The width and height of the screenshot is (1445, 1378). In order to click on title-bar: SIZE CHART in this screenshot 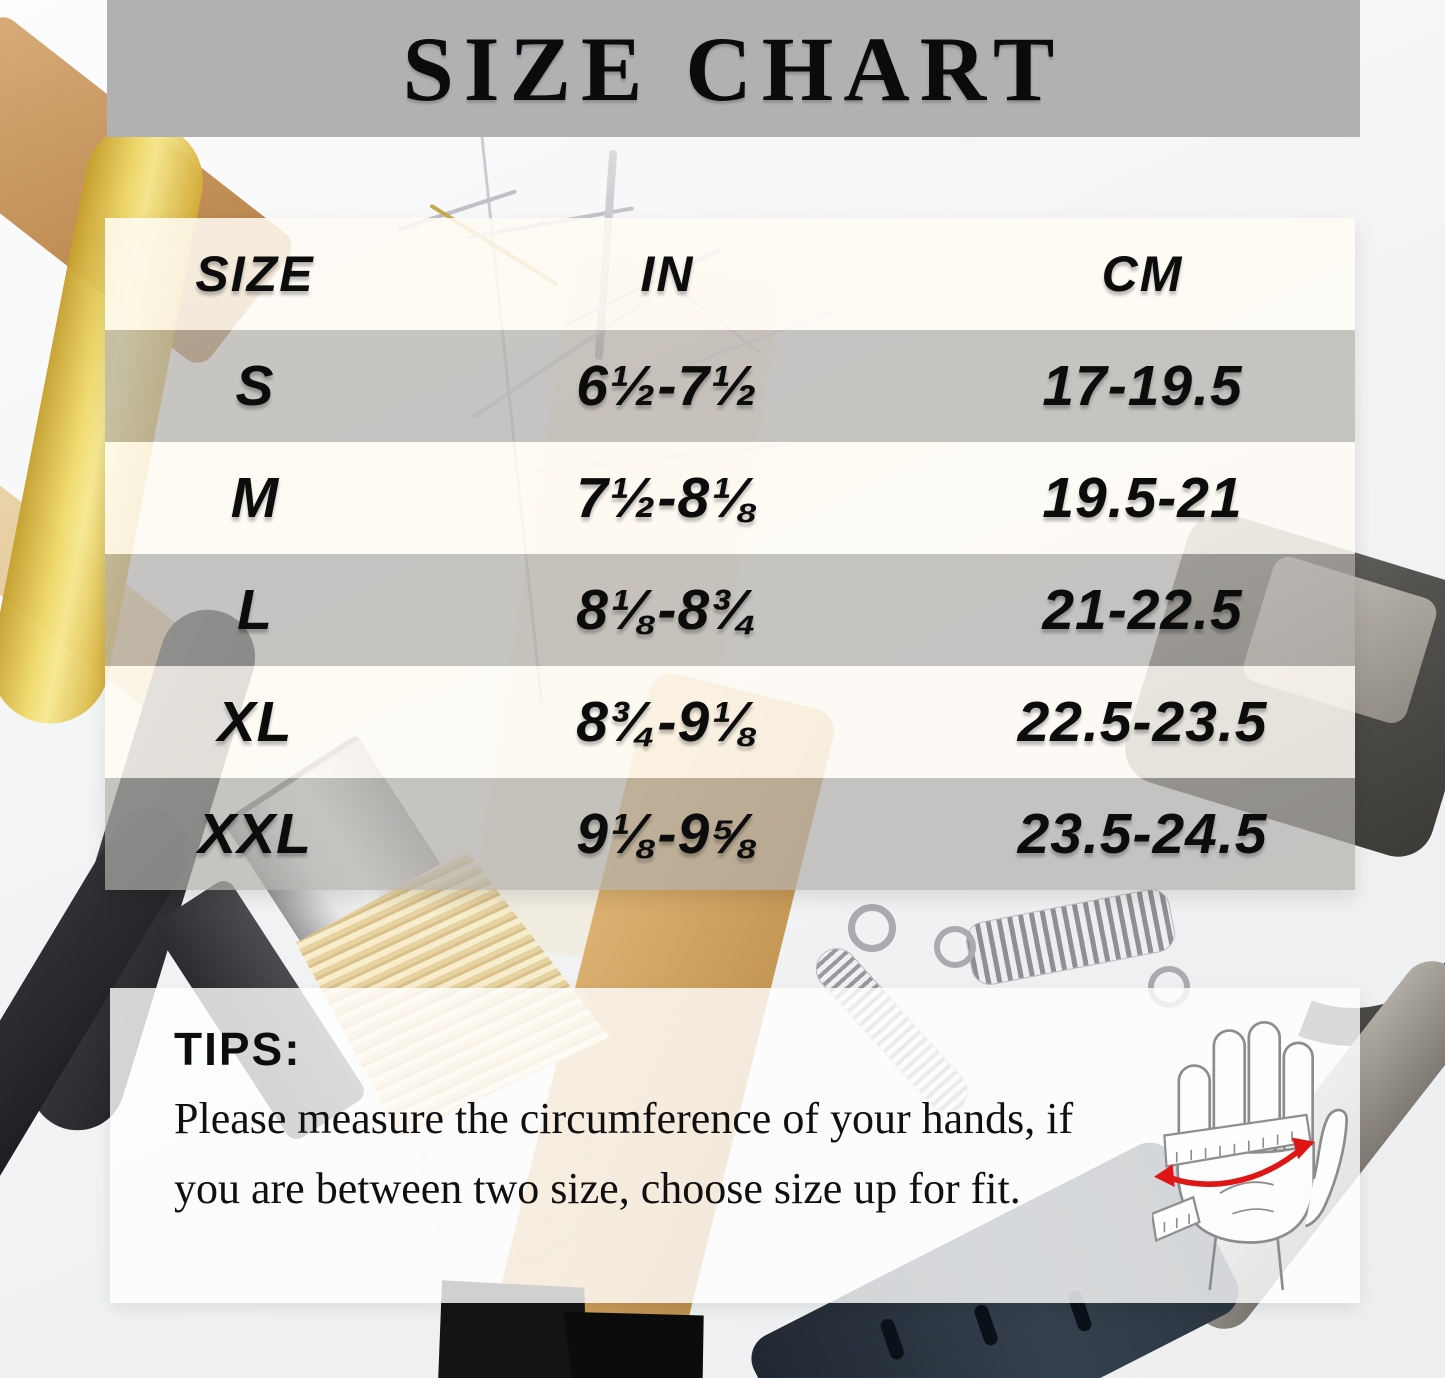, I will do `click(733, 68)`.